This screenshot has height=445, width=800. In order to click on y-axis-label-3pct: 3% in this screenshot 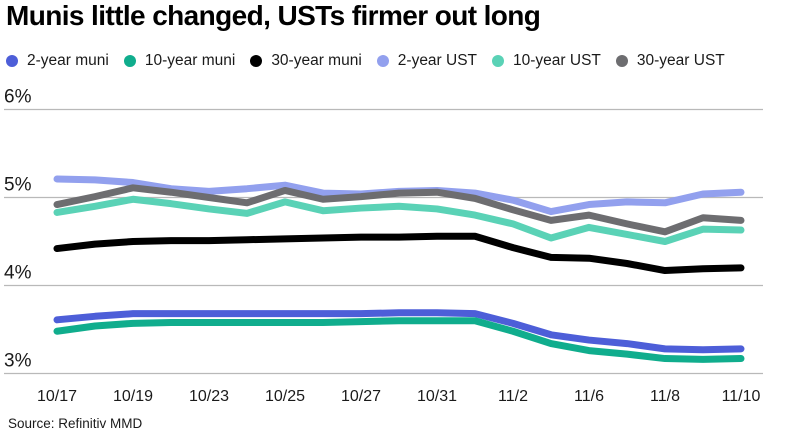, I will do `click(18, 361)`.